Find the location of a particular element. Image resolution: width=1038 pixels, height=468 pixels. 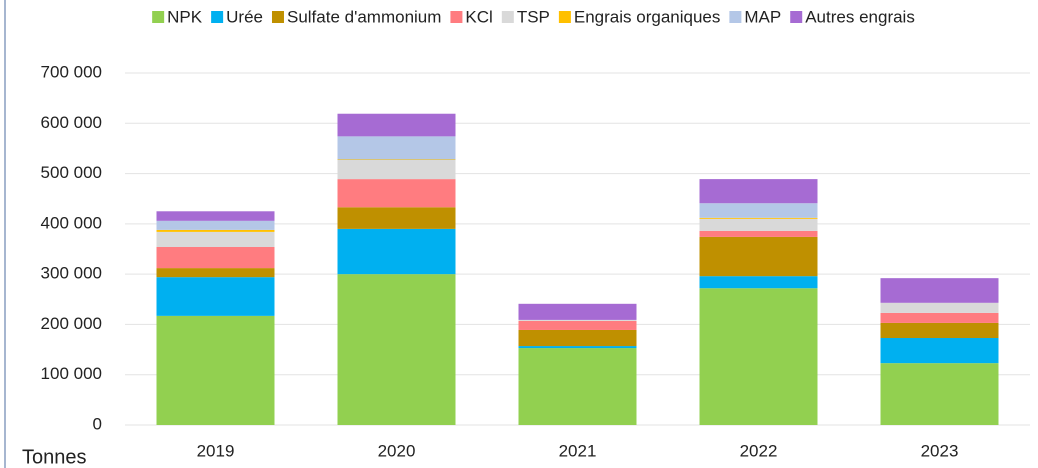

y-tick-label: 200 000 is located at coordinates (71, 323).